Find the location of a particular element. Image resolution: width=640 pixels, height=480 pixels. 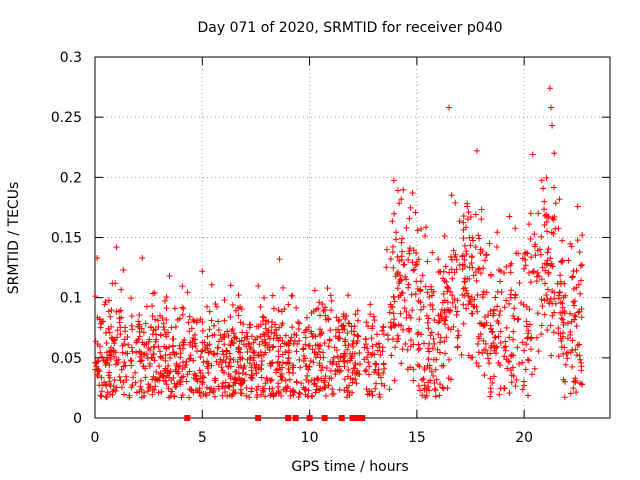

zero-marker is located at coordinates (362, 418).